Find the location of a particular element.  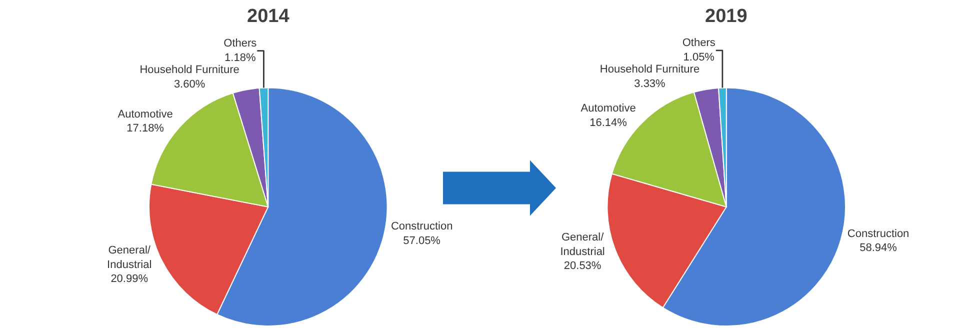

data-label: 17.18% is located at coordinates (145, 128).